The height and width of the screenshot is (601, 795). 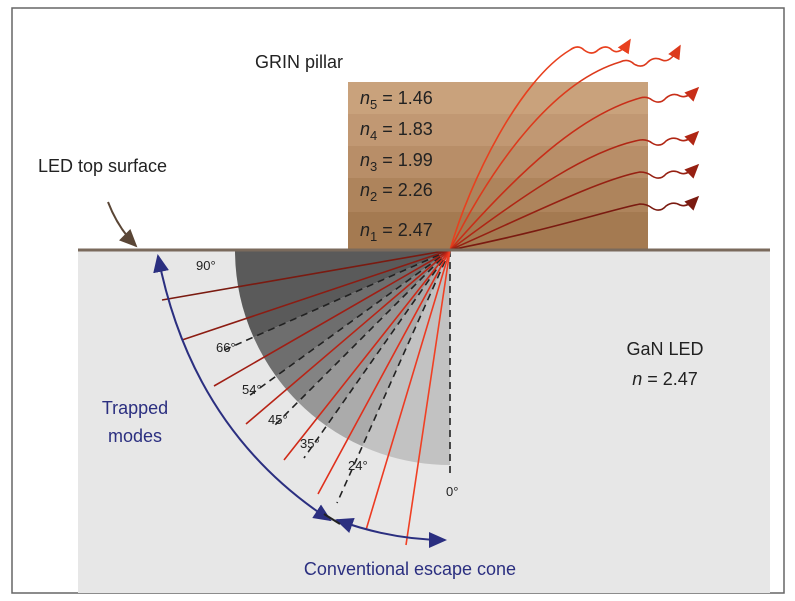 I want to click on layer-label: n2 = 2.26, so click(x=396, y=192).